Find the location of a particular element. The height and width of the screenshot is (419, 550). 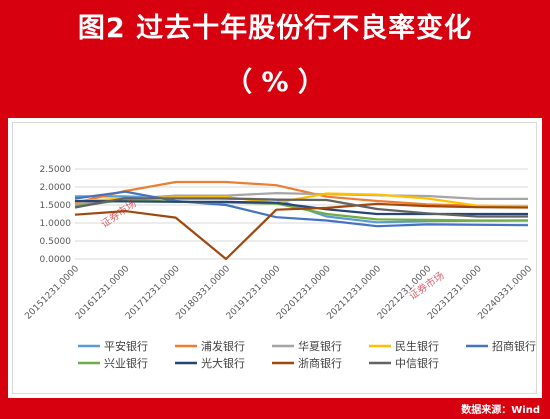

y-tick-label: 1.0000 is located at coordinates (56, 224).